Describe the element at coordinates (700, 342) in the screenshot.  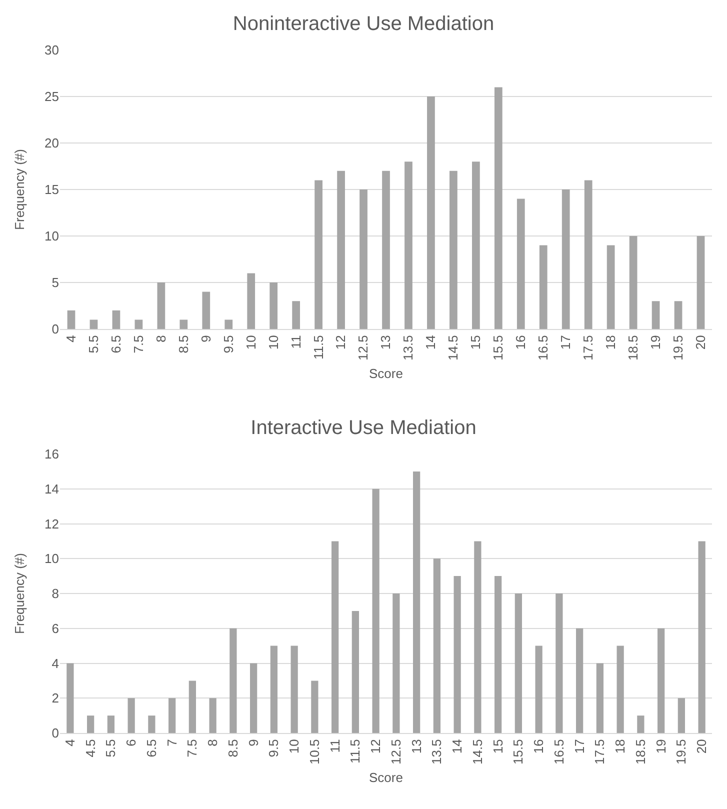
I see `x-tick-label: 20` at that location.